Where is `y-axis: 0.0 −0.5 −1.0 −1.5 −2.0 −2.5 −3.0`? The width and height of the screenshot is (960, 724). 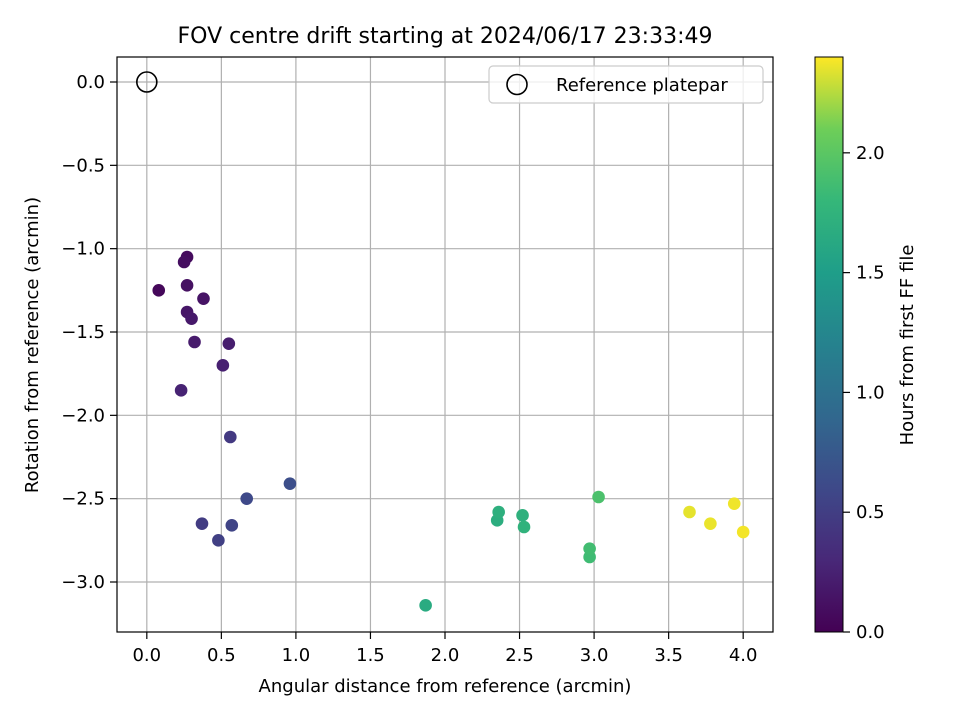 y-axis: 0.0 −0.5 −1.0 −1.5 −2.0 −2.5 −3.0 is located at coordinates (89, 332).